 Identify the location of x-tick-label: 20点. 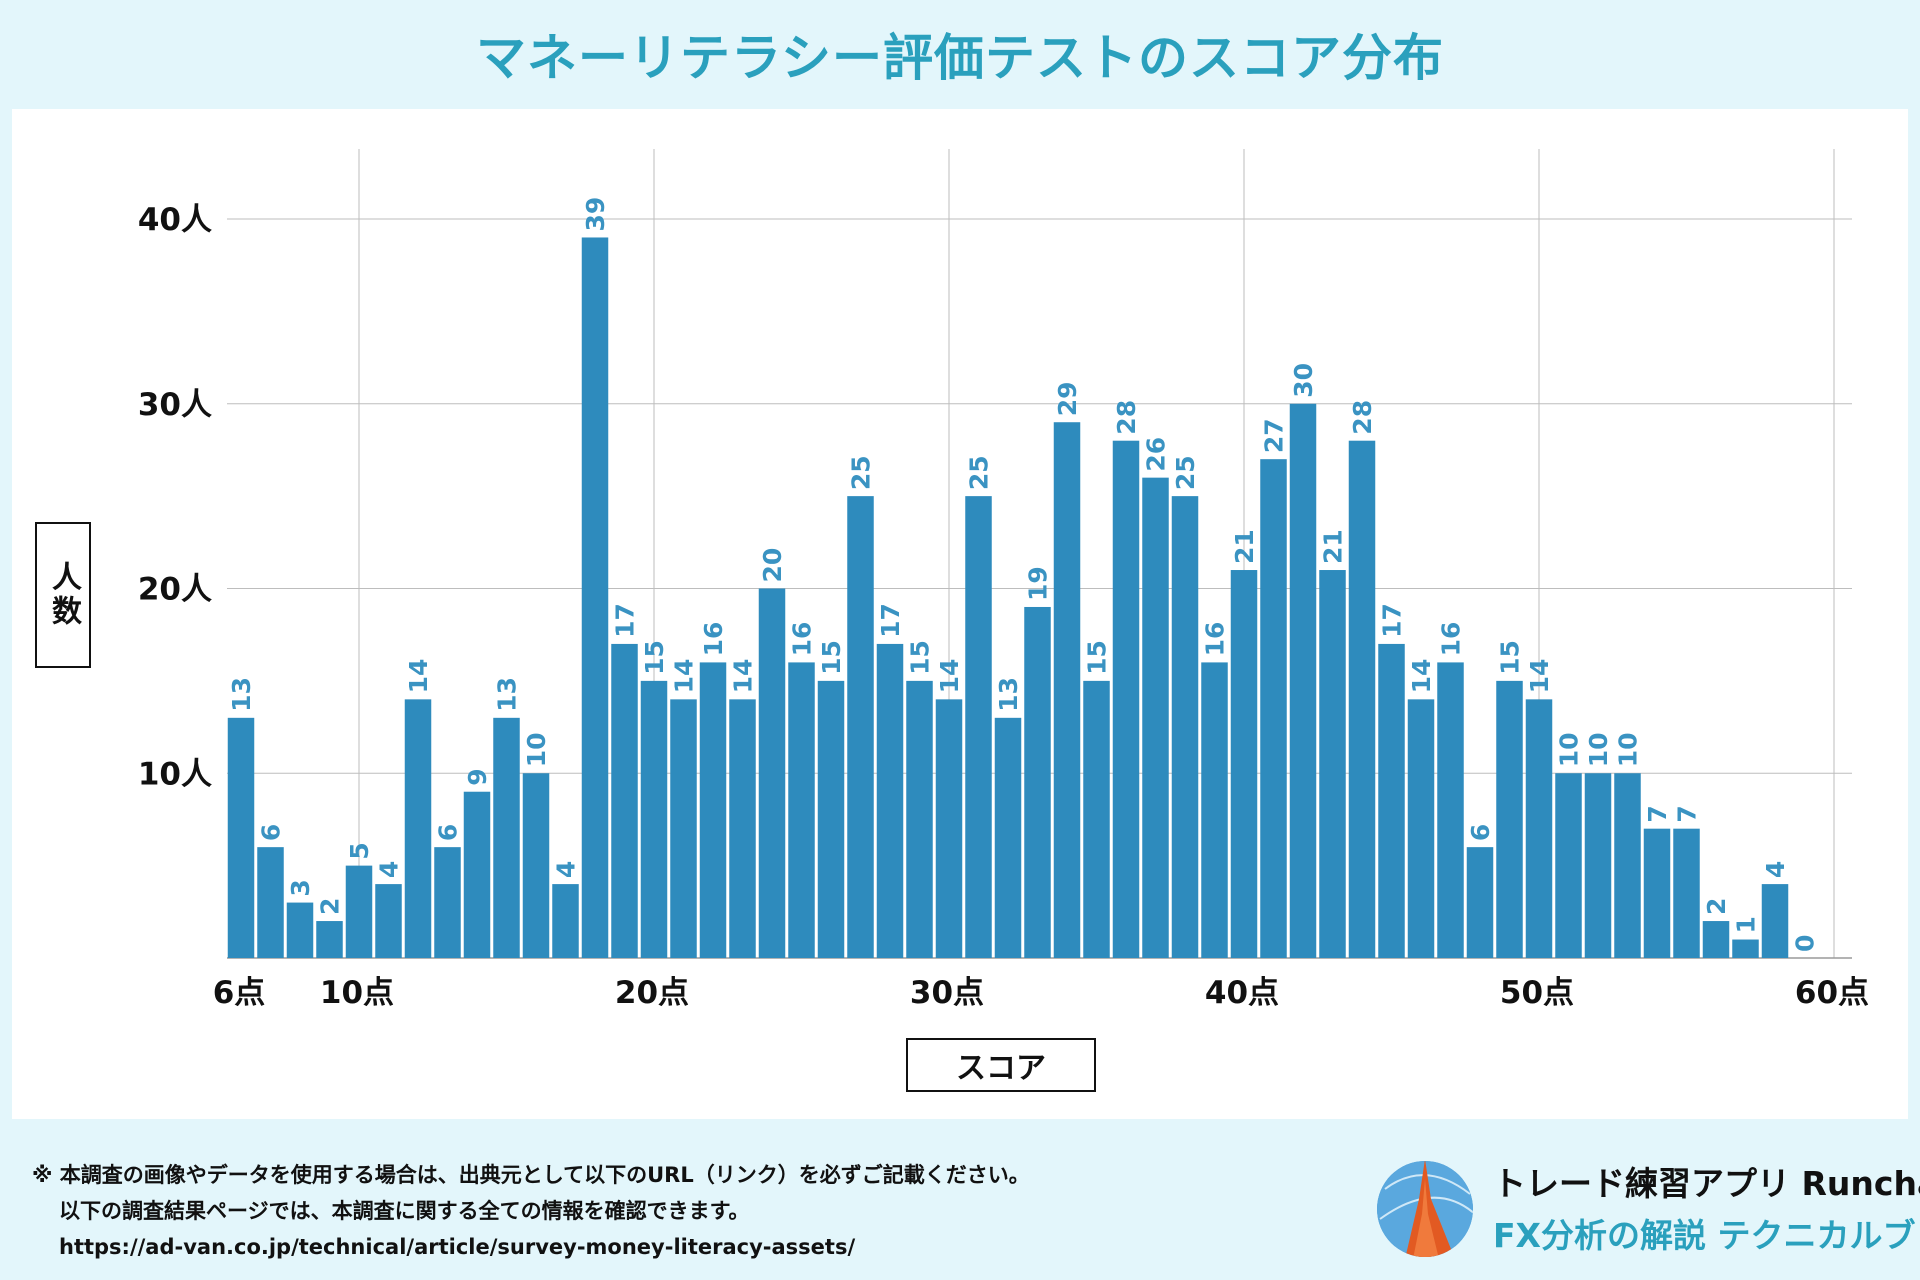
(652, 993).